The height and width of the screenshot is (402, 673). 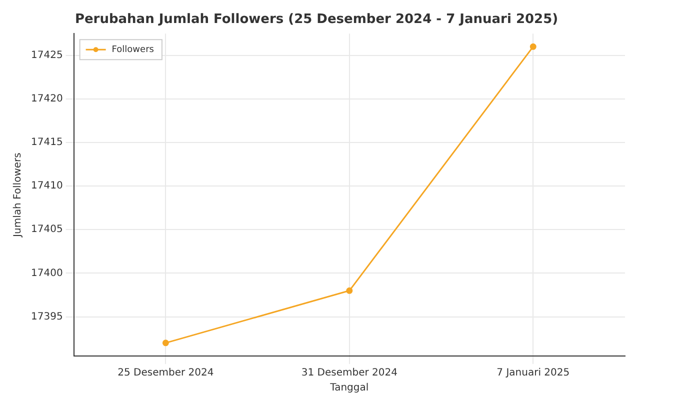 I want to click on y-tick-label: 17410, so click(x=47, y=186).